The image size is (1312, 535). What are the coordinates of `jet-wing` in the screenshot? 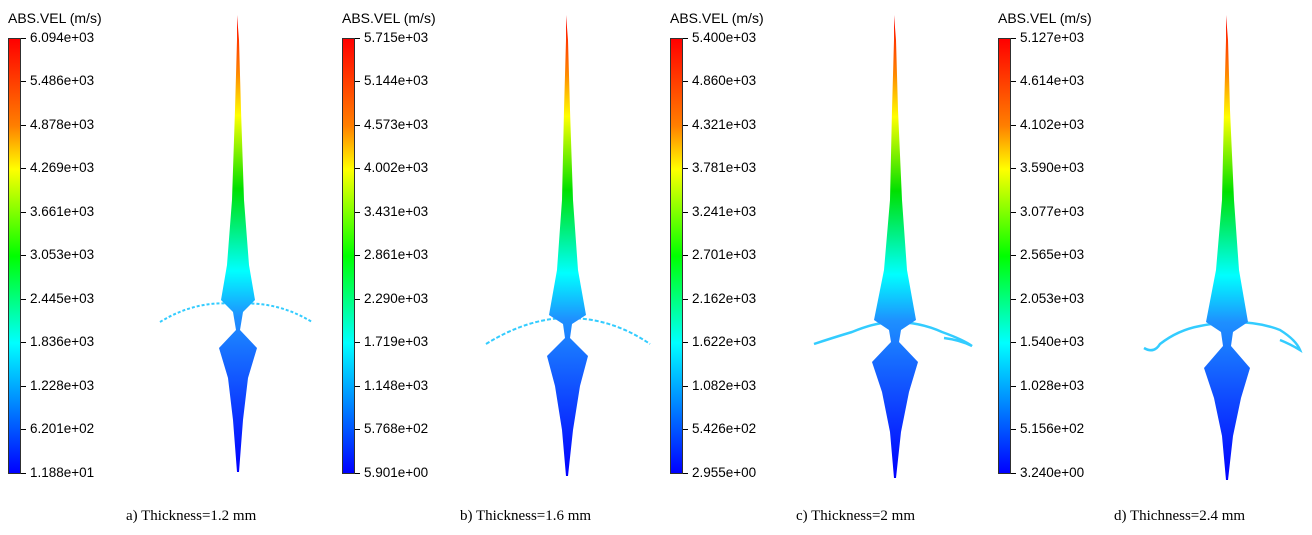 It's located at (893, 334).